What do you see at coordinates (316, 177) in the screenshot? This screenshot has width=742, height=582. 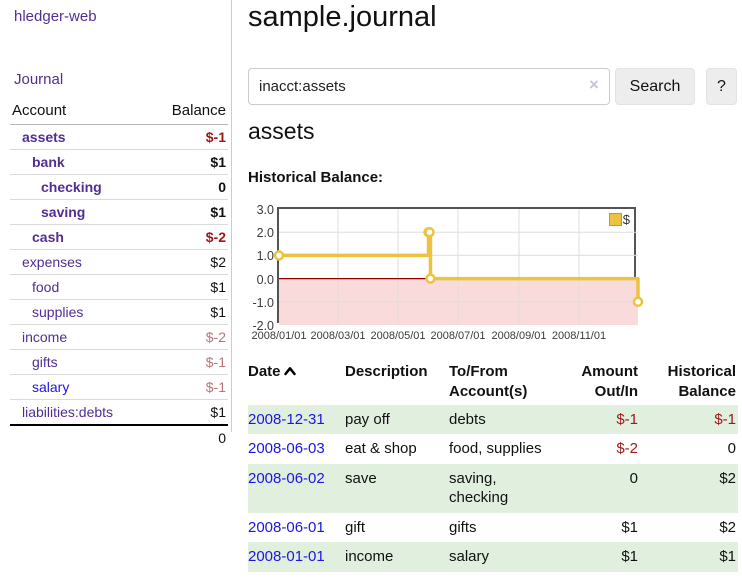 I see `chart-heading: Historical Balance:` at bounding box center [316, 177].